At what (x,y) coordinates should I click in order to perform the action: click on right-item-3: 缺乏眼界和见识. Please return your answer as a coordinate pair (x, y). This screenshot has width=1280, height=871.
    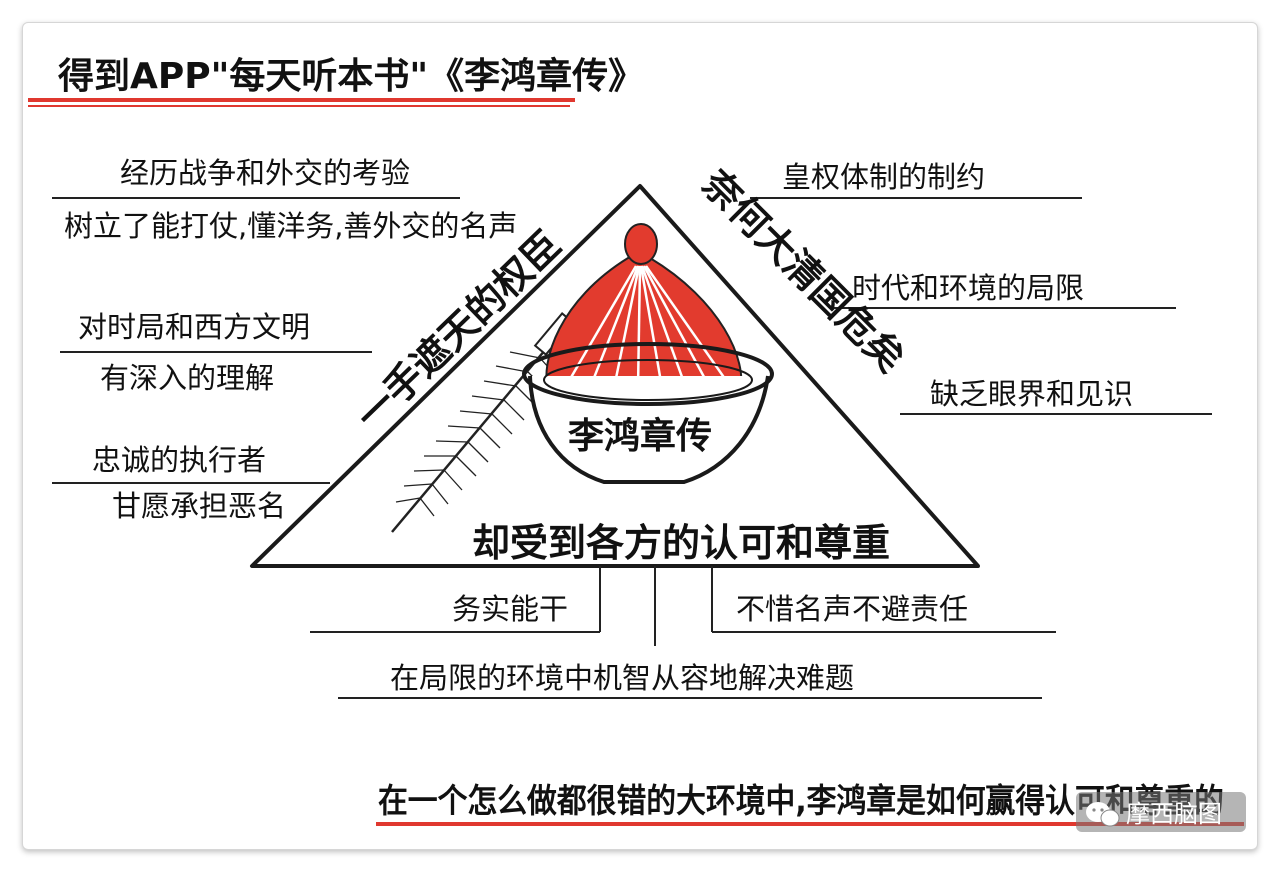
    Looking at the image, I should click on (1056, 396).